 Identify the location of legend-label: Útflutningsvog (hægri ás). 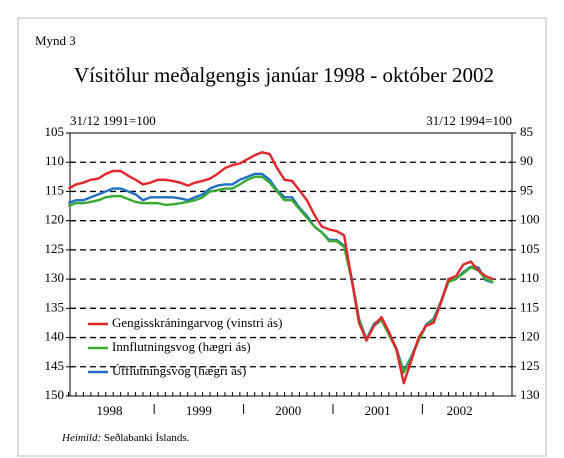
(179, 370).